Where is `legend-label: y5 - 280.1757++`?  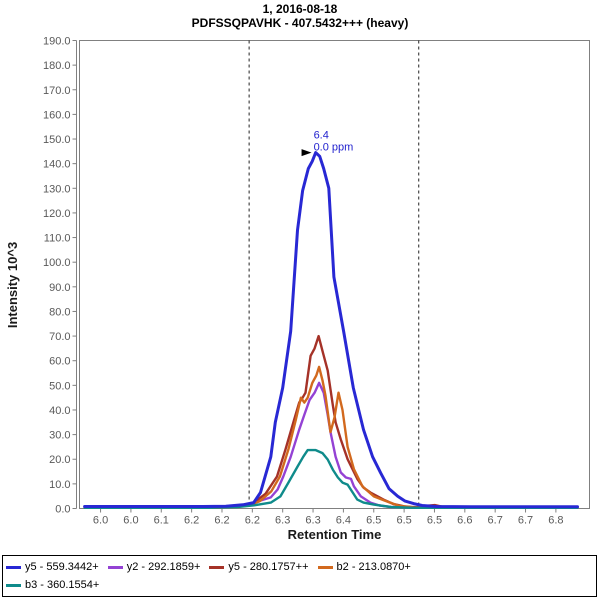 legend-label: y5 - 280.1757++ is located at coordinates (268, 567).